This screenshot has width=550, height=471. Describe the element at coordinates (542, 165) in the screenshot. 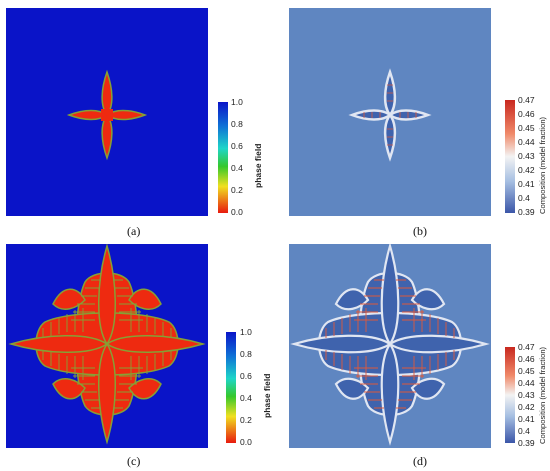

I see `colorbar-b-label: Composition (model fraction)` at that location.